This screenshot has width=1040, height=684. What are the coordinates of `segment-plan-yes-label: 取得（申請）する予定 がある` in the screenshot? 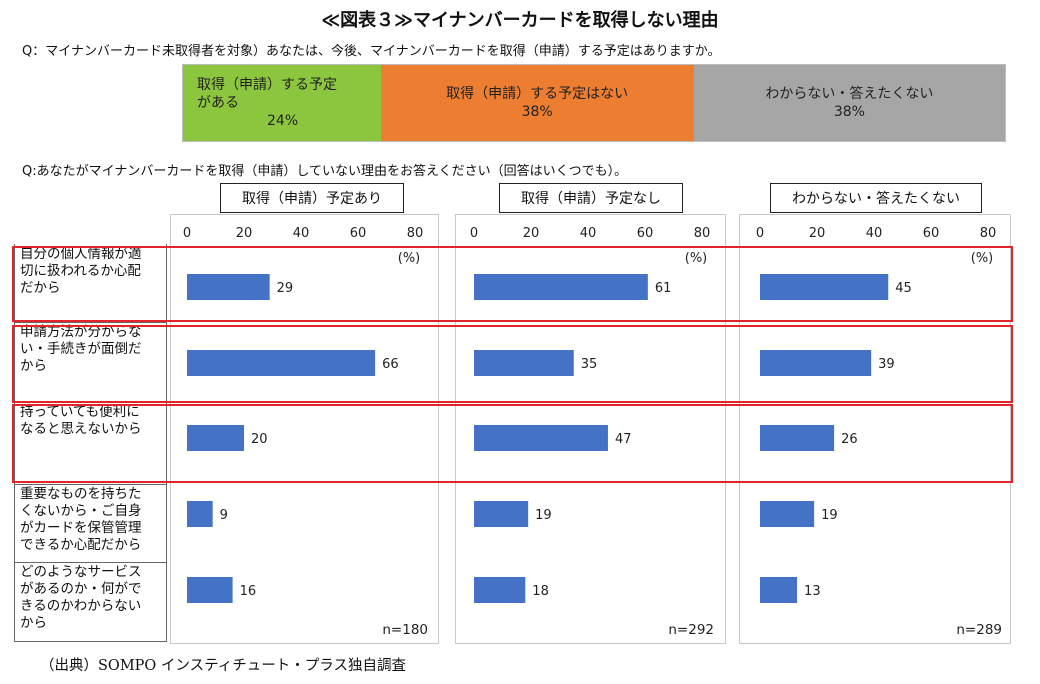 It's located at (282, 94).